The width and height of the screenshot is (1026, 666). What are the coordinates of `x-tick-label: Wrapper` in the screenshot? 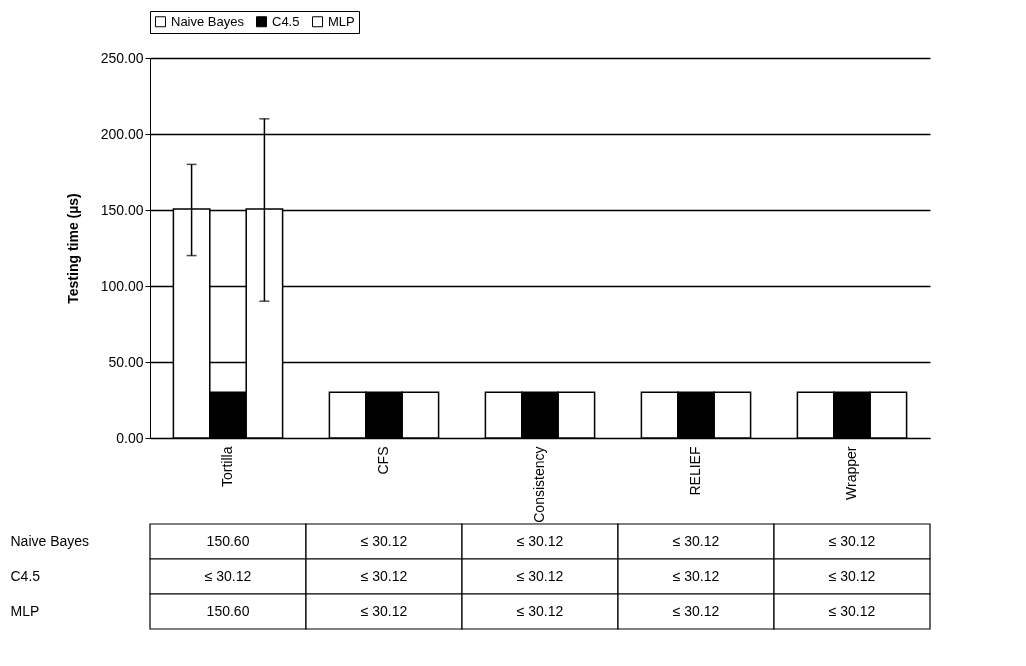 It's located at (851, 473).